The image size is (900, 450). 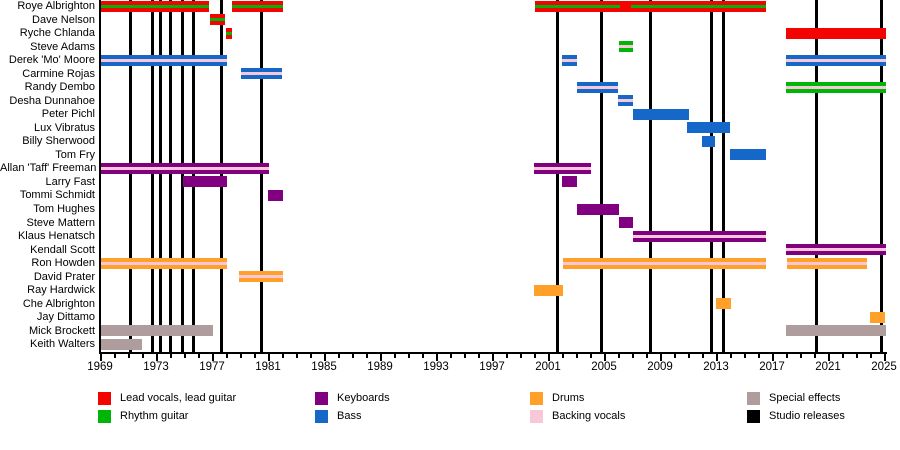 I want to click on axis-tick-label: 1977, so click(x=212, y=367).